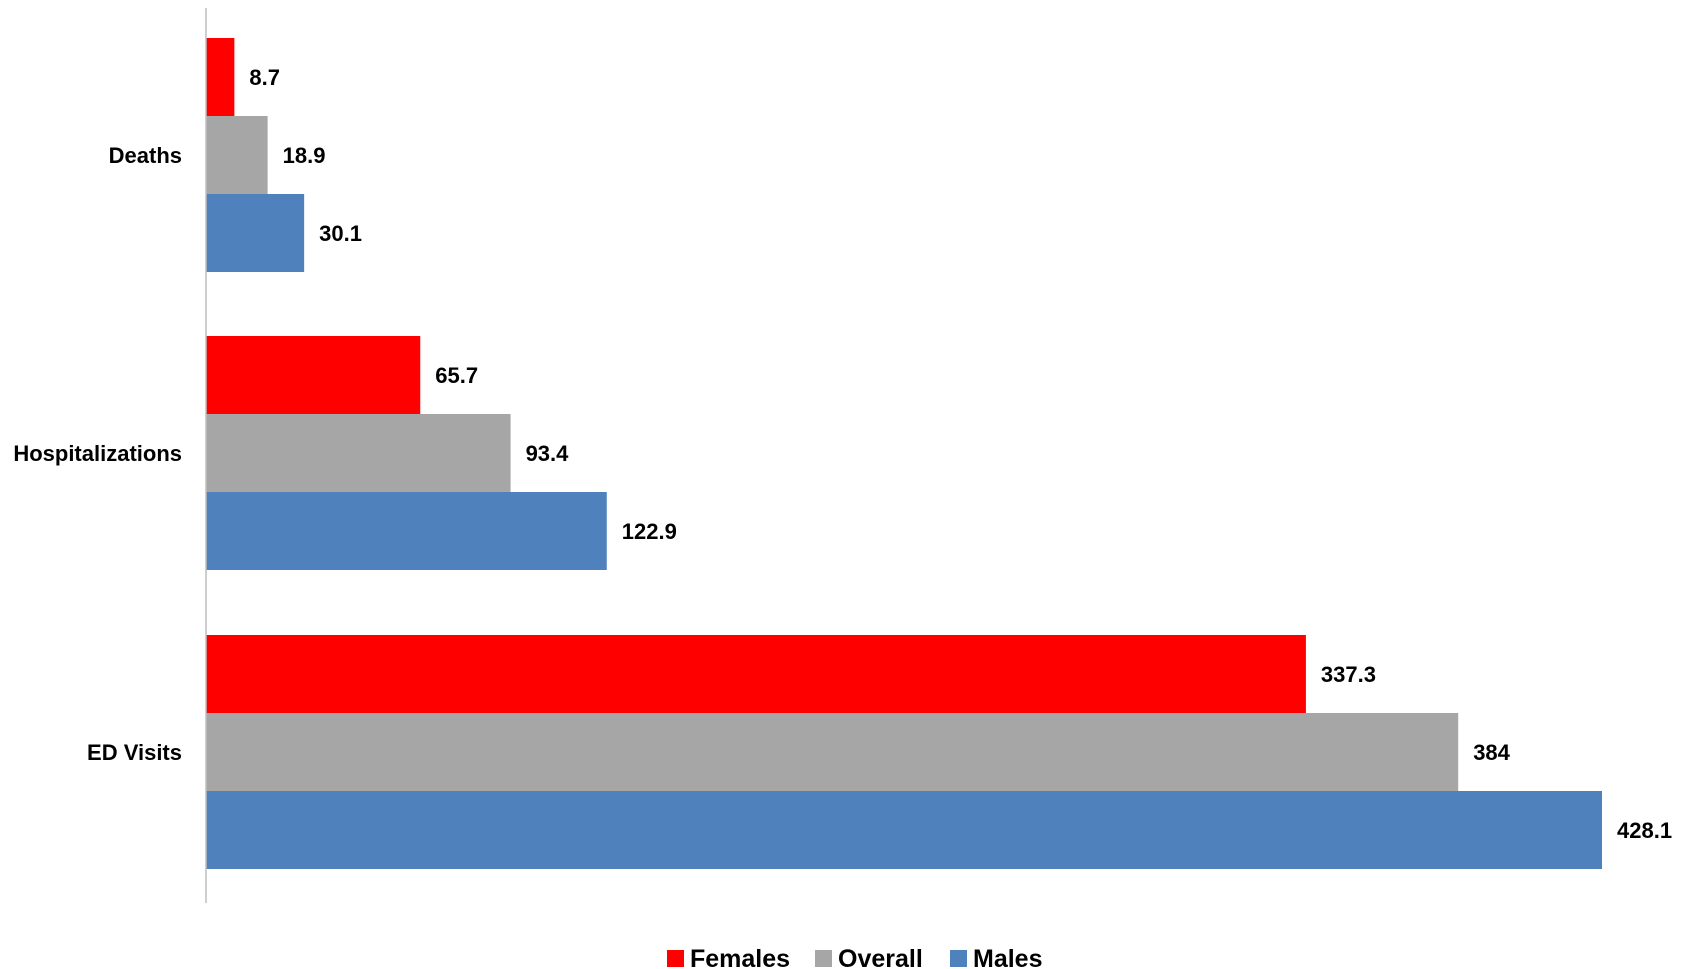 This screenshot has width=1686, height=969. What do you see at coordinates (880, 957) in the screenshot?
I see `legend-label-overall: Overall` at bounding box center [880, 957].